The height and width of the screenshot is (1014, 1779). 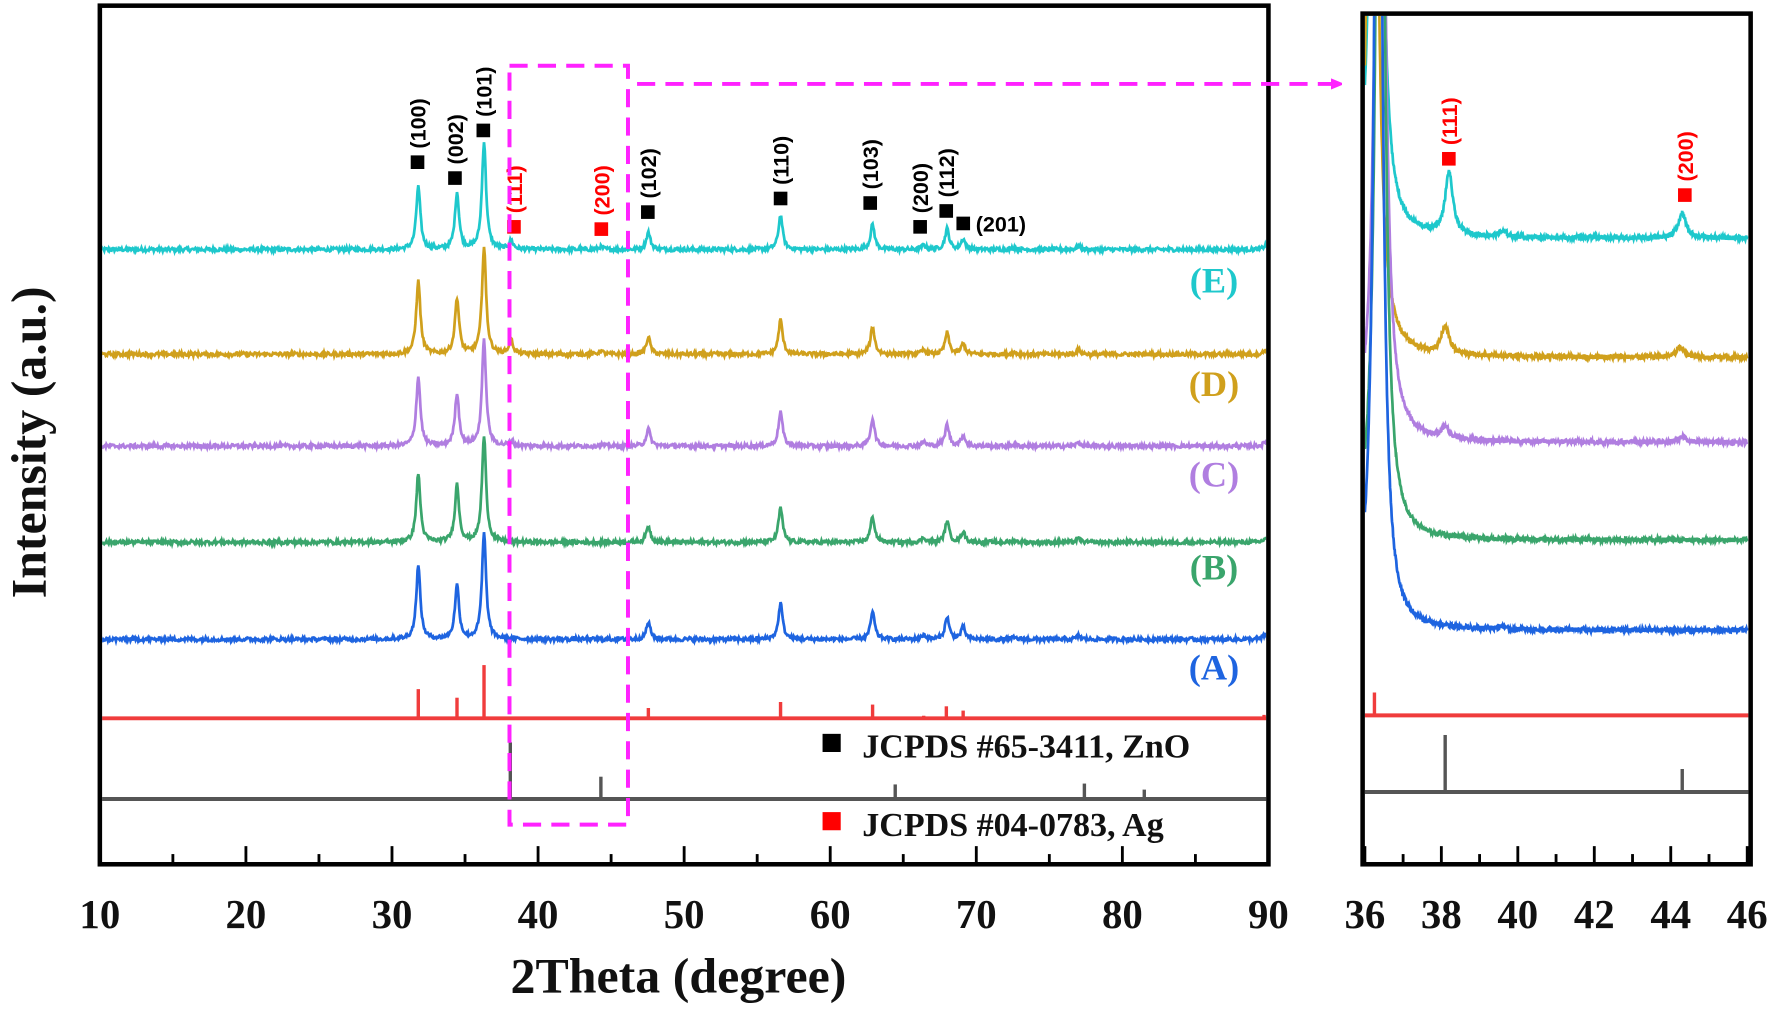 What do you see at coordinates (684, 493) in the screenshot?
I see `xrd-pattern-B` at bounding box center [684, 493].